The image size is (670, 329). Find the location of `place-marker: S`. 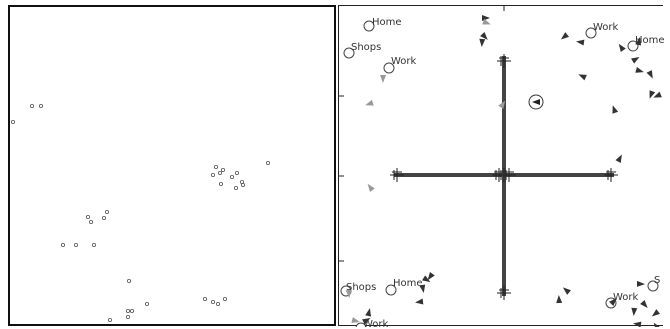

place-marker: S is located at coordinates (653, 283).